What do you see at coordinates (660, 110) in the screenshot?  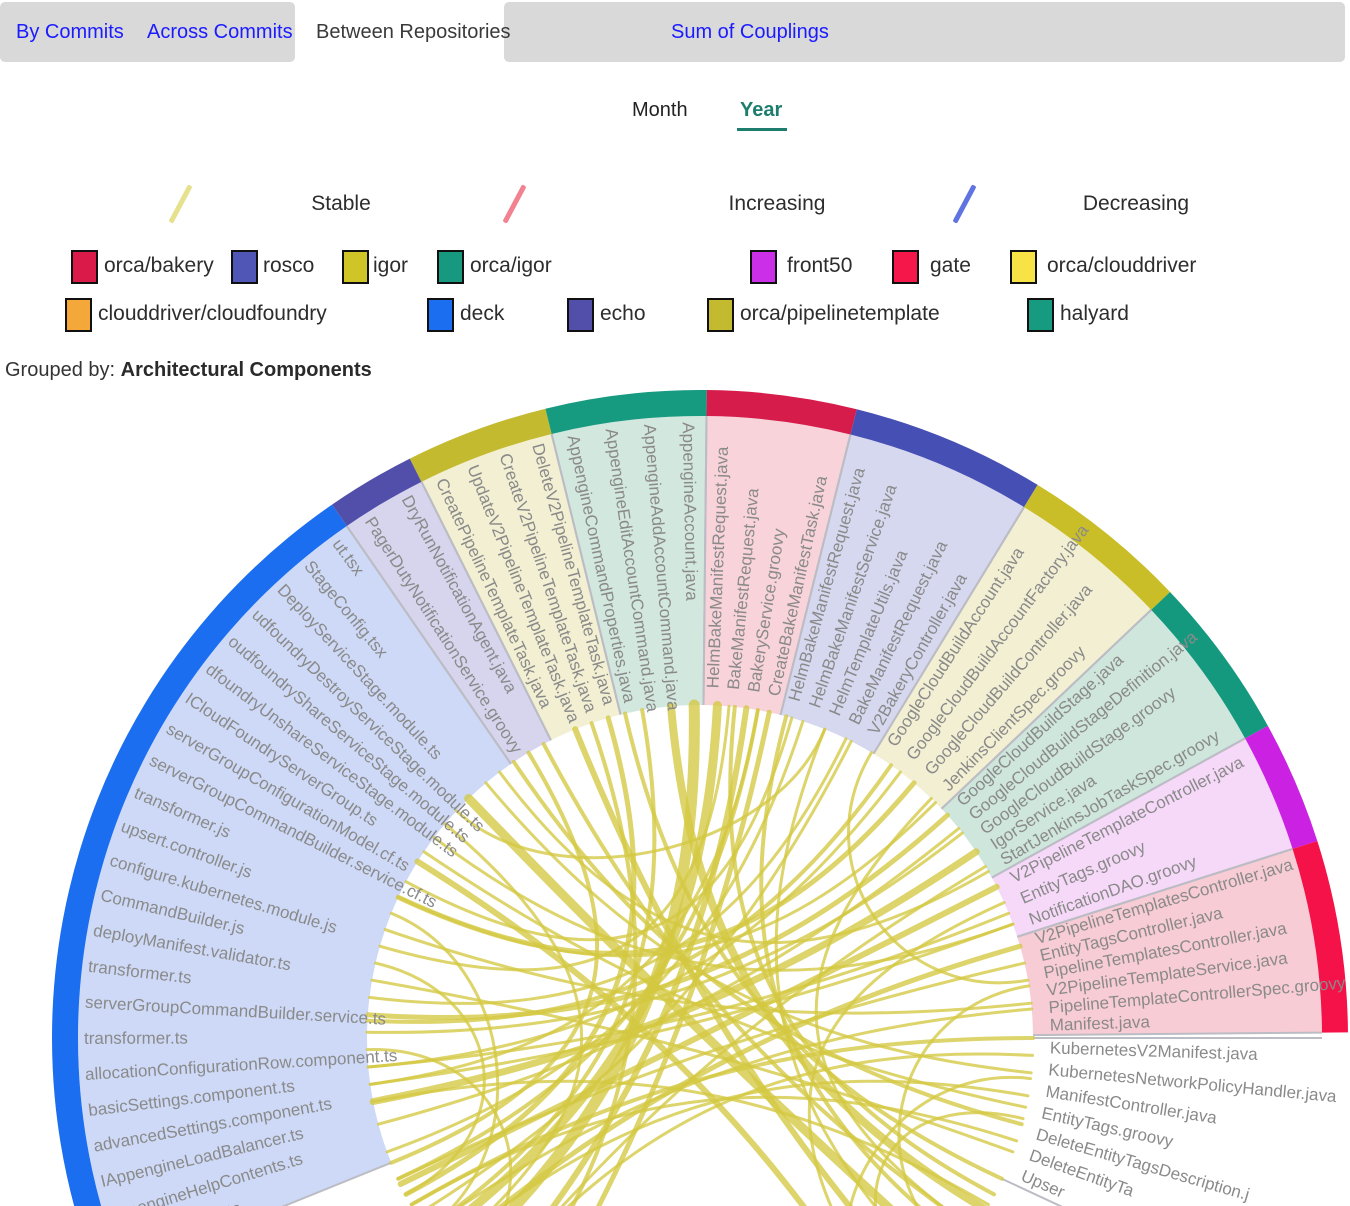 I see `toggle-month: Month` at bounding box center [660, 110].